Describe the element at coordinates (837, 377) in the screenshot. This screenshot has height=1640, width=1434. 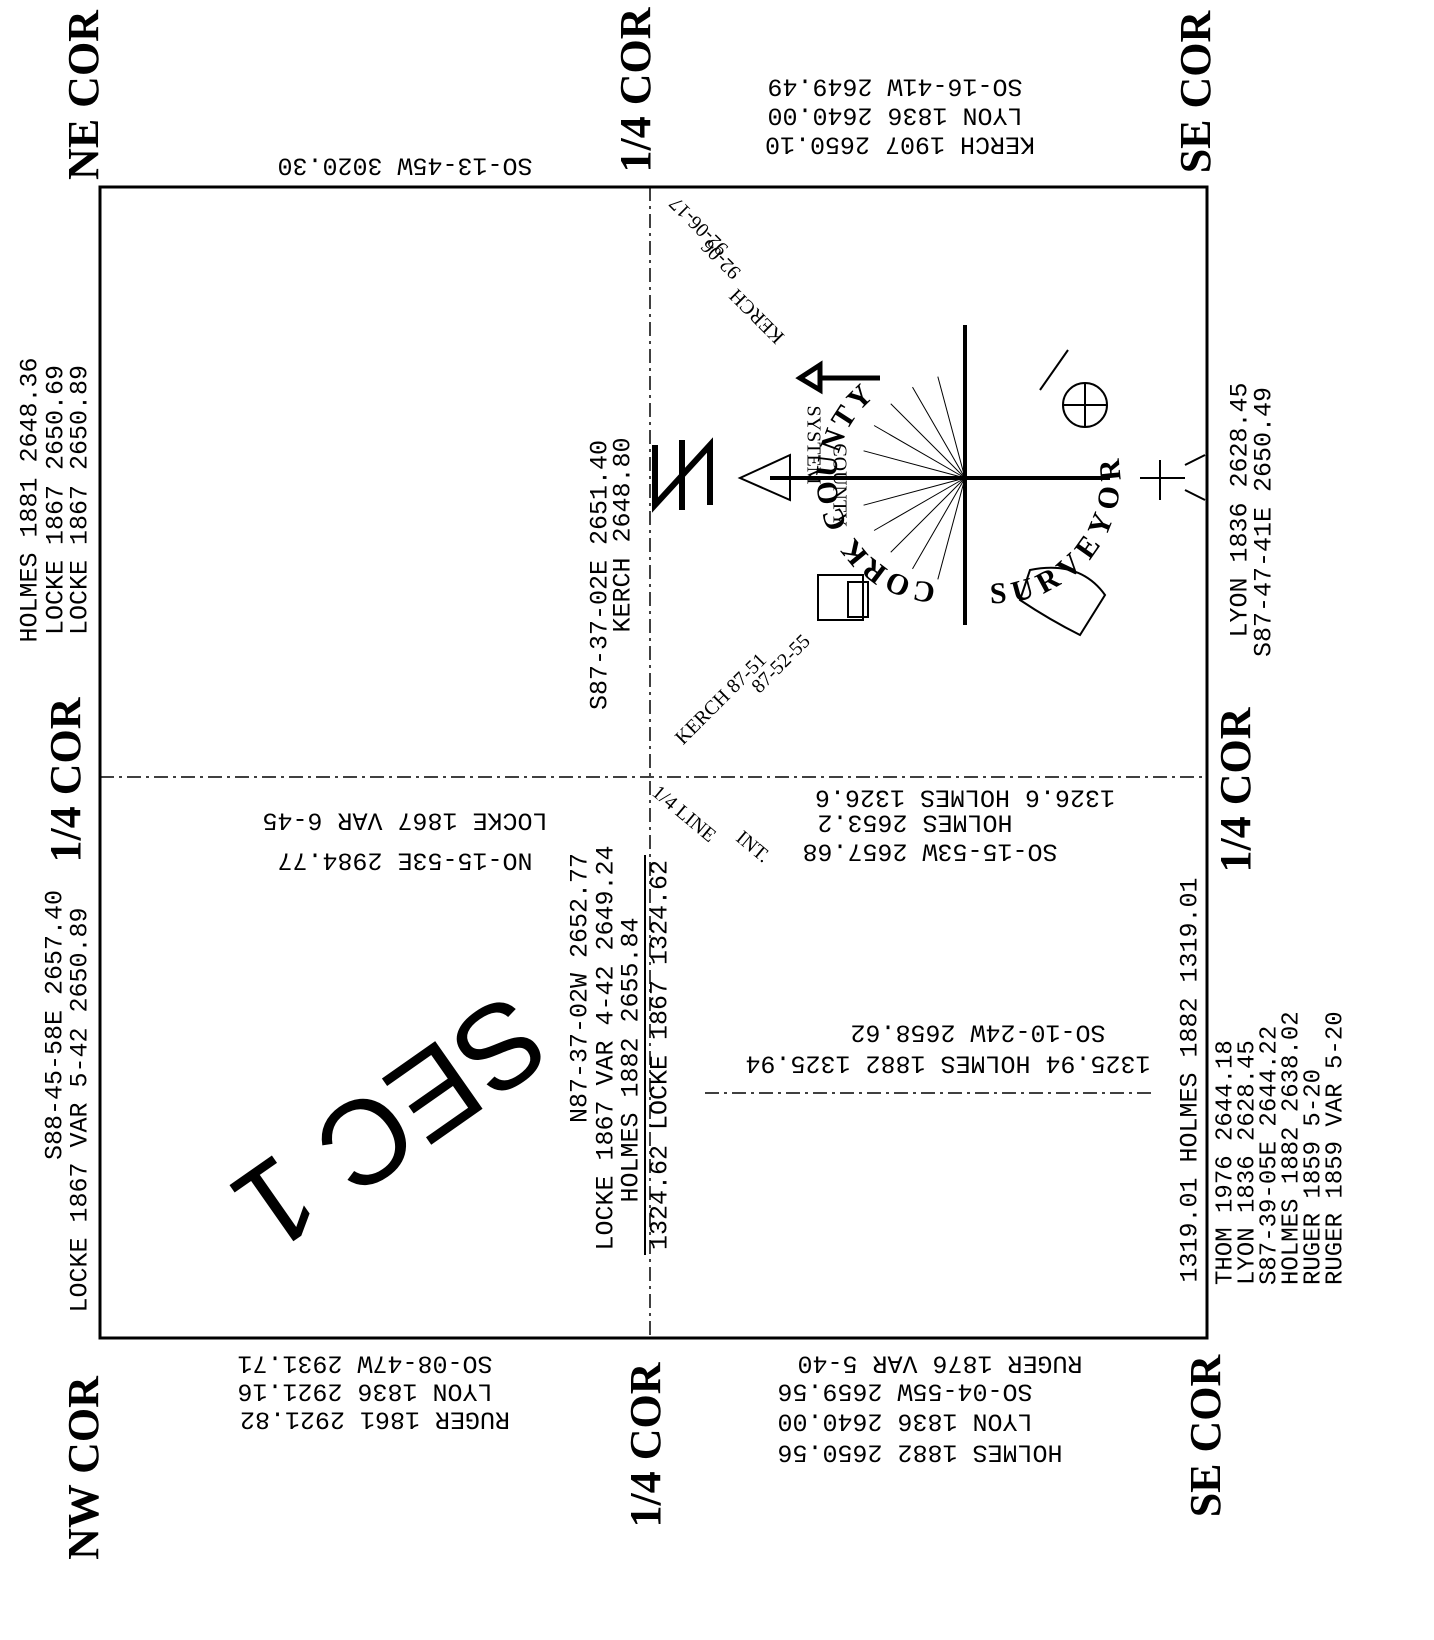
I see `level-icon` at that location.